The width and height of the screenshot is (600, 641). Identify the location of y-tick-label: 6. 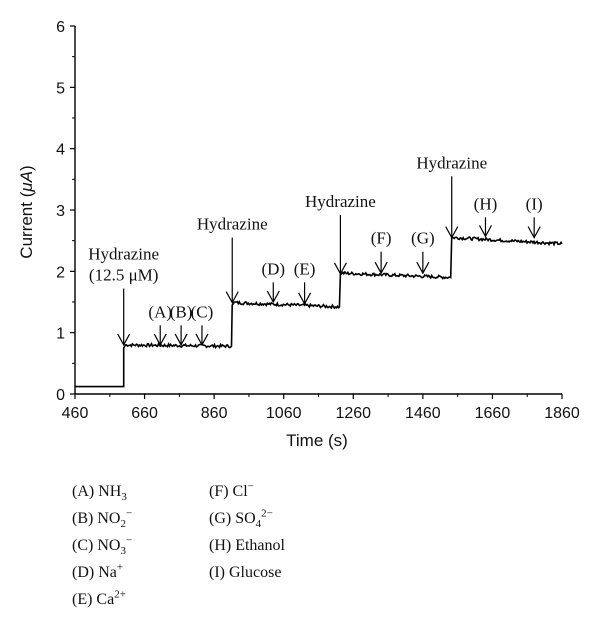
(60, 27).